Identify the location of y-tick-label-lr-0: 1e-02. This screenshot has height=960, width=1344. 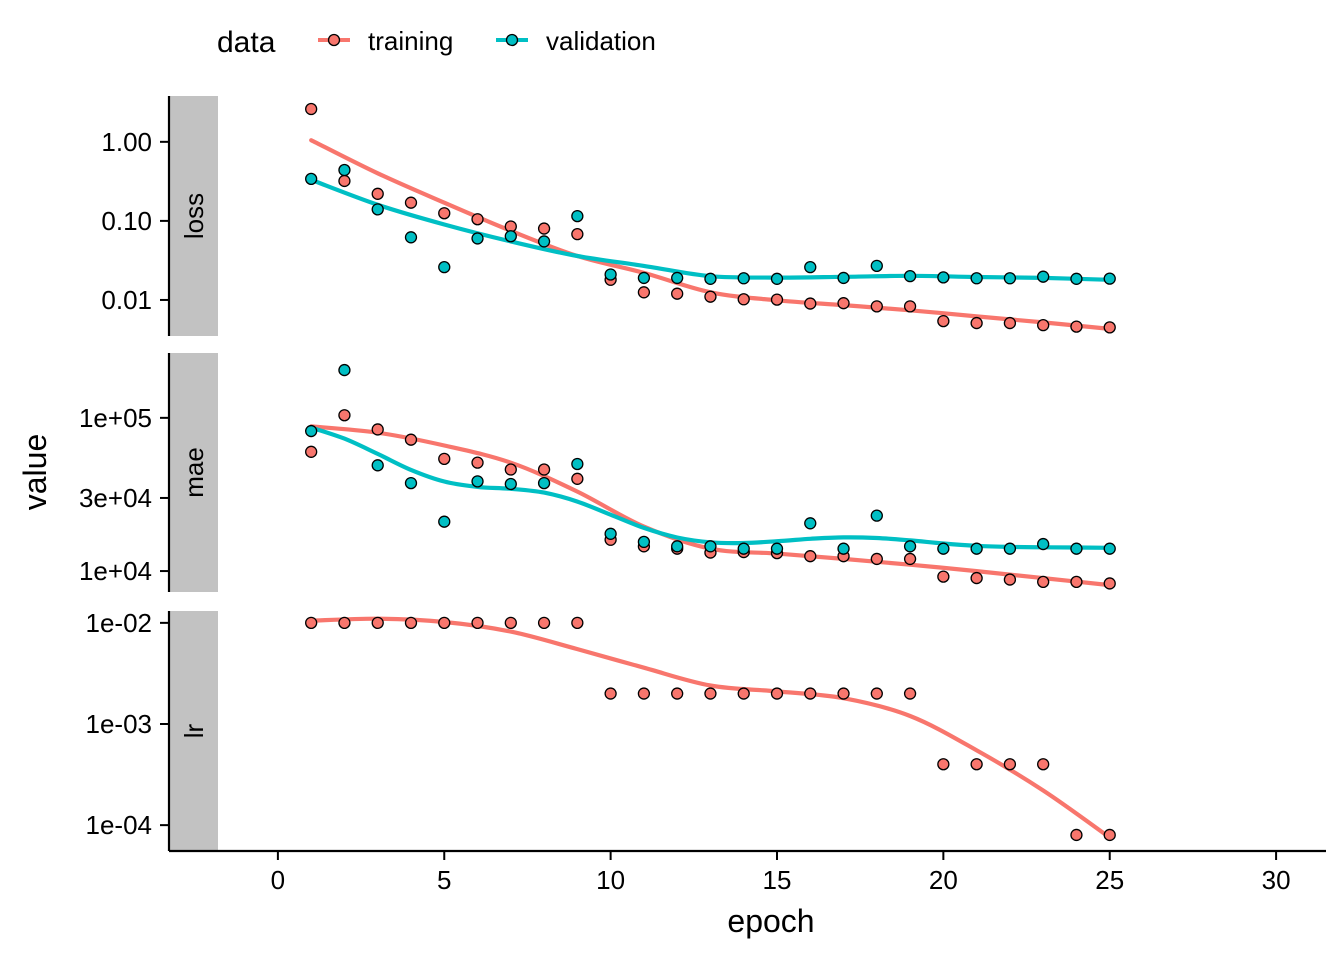
(119, 623).